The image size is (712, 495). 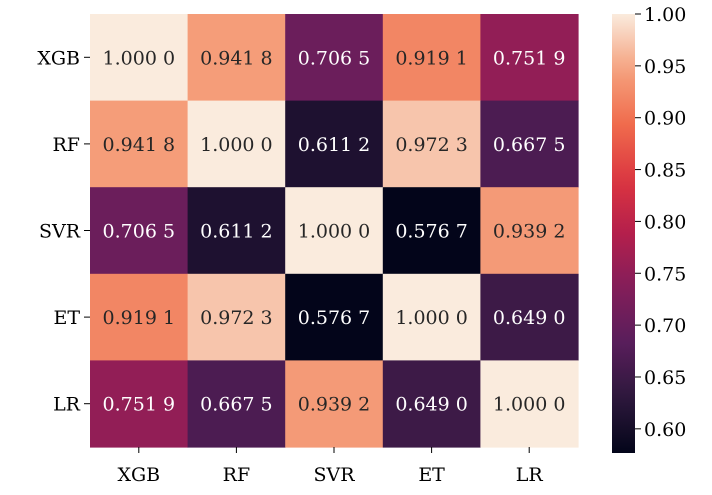 What do you see at coordinates (665, 430) in the screenshot?
I see `colorbar-tick-label: 0.60` at bounding box center [665, 430].